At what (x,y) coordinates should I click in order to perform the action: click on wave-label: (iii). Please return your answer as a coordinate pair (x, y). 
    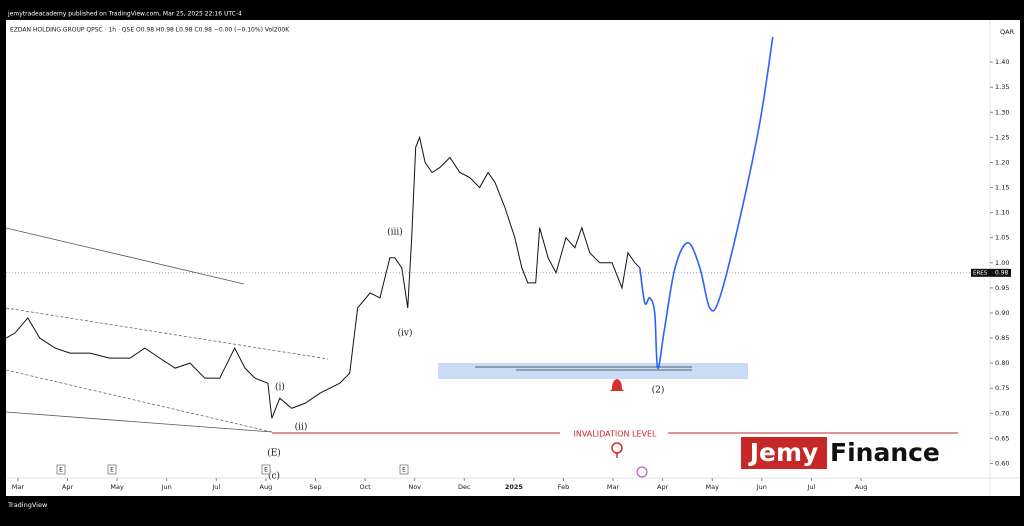
    Looking at the image, I should click on (395, 232).